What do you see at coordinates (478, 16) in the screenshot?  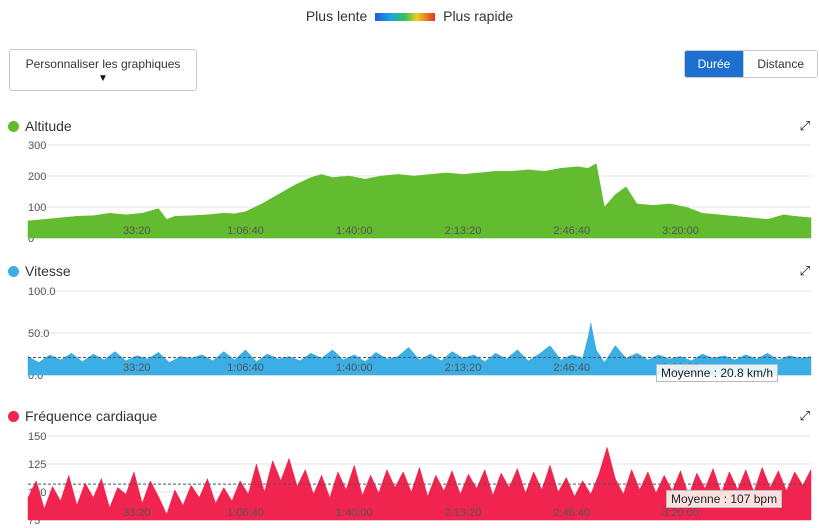 I see `legend-fast-label: Plus rapide` at bounding box center [478, 16].